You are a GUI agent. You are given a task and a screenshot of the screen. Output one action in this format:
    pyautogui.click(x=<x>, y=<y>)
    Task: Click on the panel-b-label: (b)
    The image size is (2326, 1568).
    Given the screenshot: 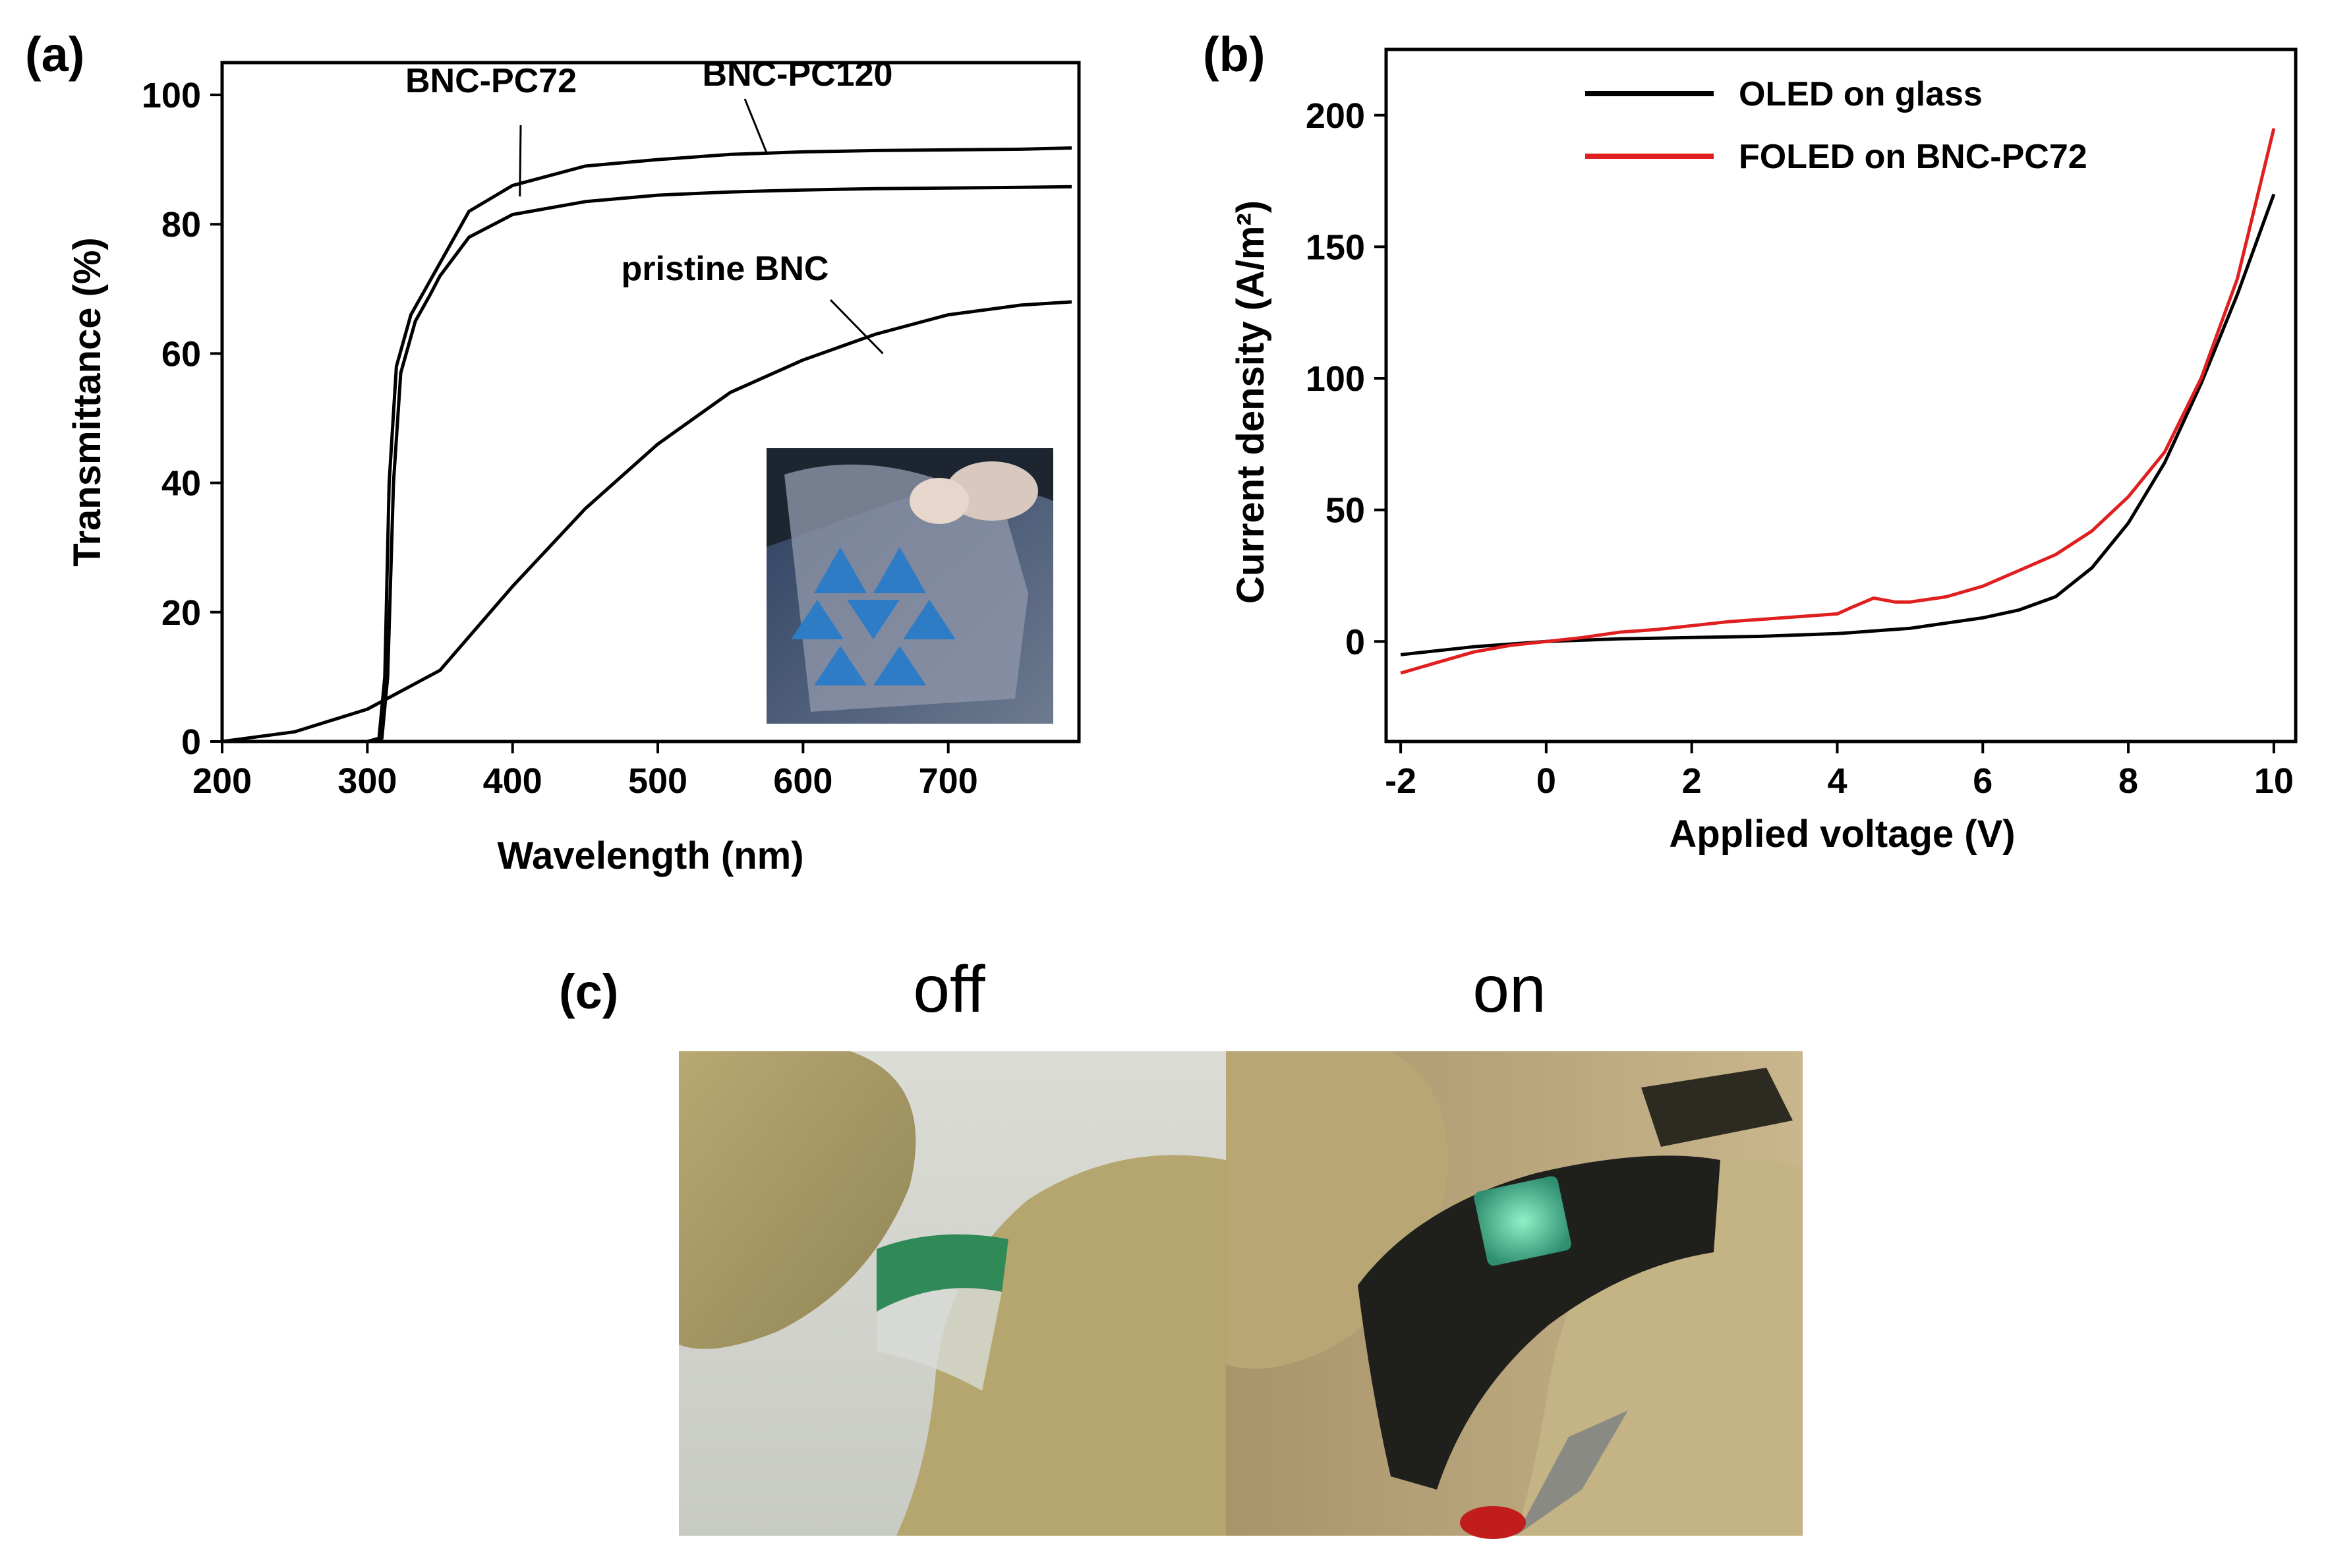 What is the action you would take?
    pyautogui.click(x=1234, y=55)
    